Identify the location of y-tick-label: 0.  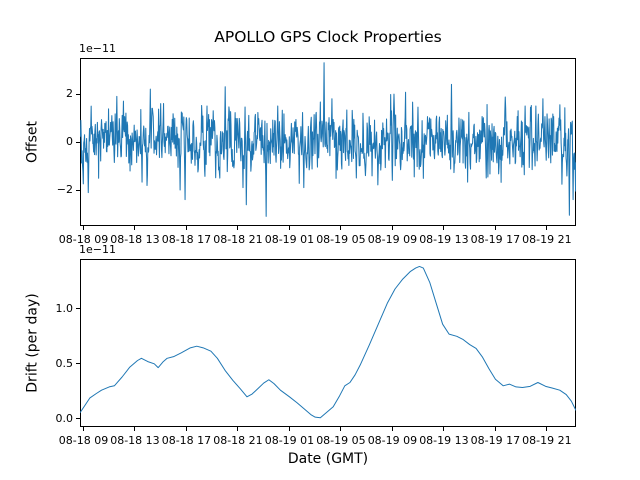
(69, 141).